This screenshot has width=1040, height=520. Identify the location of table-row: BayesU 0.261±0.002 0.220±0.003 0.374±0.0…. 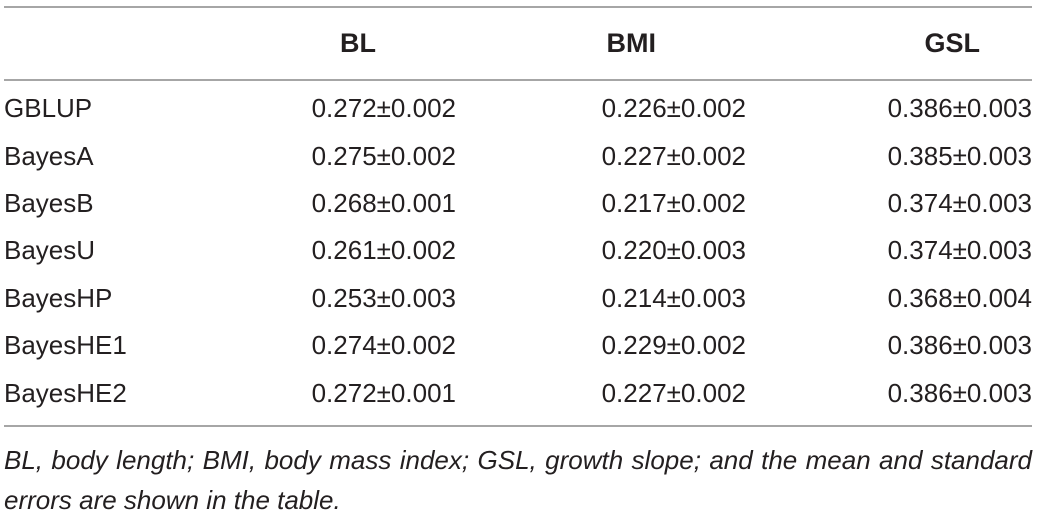
(518, 250).